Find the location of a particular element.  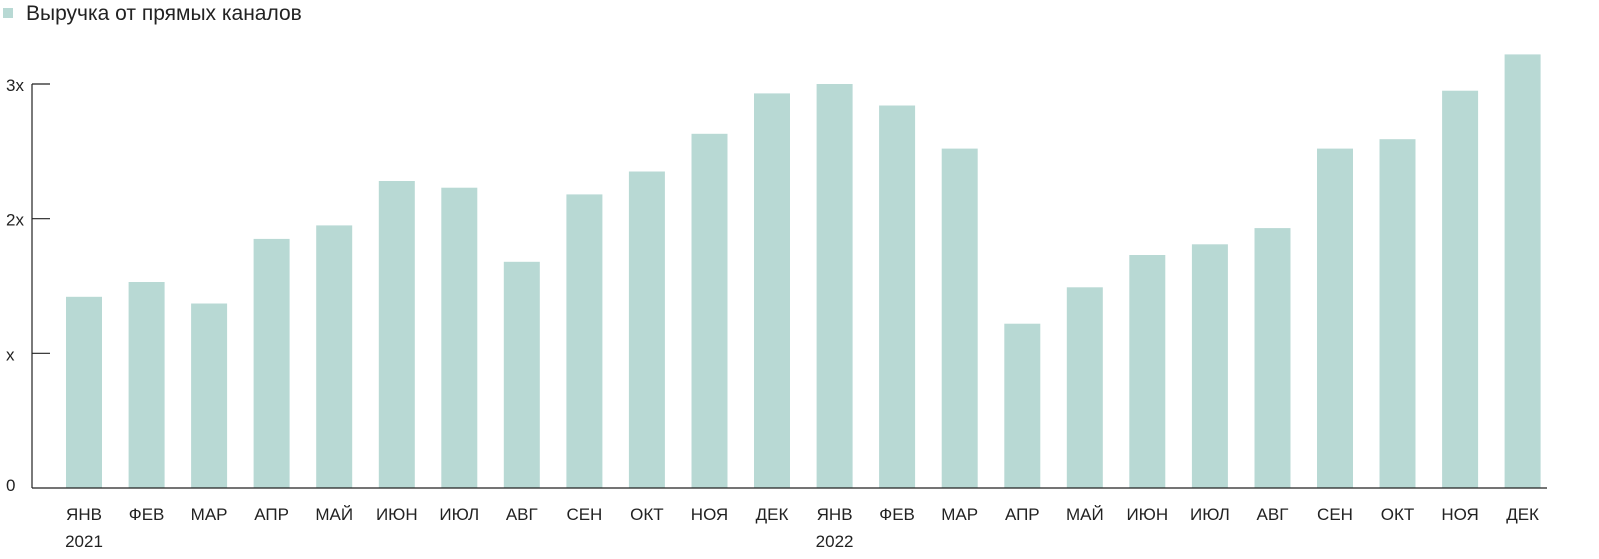

y-tick-label: 2x is located at coordinates (15, 220).